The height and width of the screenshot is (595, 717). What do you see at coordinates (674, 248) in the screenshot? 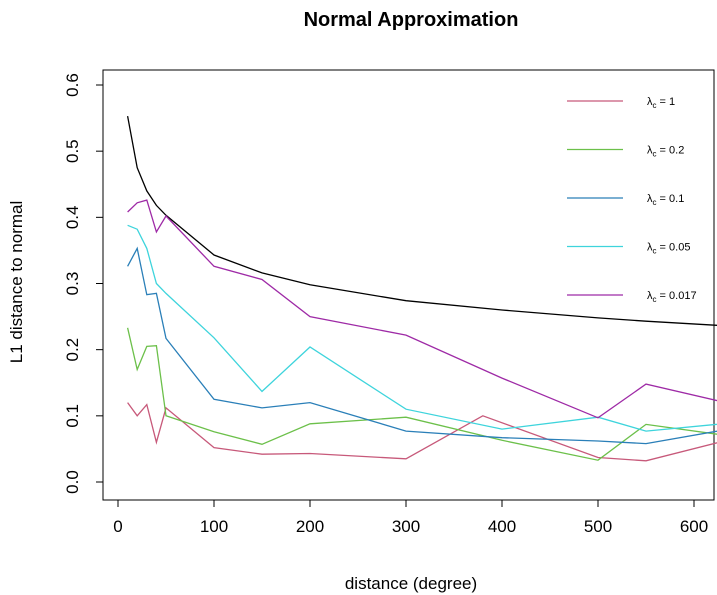
I see `legend-label-value: = 0.05` at bounding box center [674, 248].